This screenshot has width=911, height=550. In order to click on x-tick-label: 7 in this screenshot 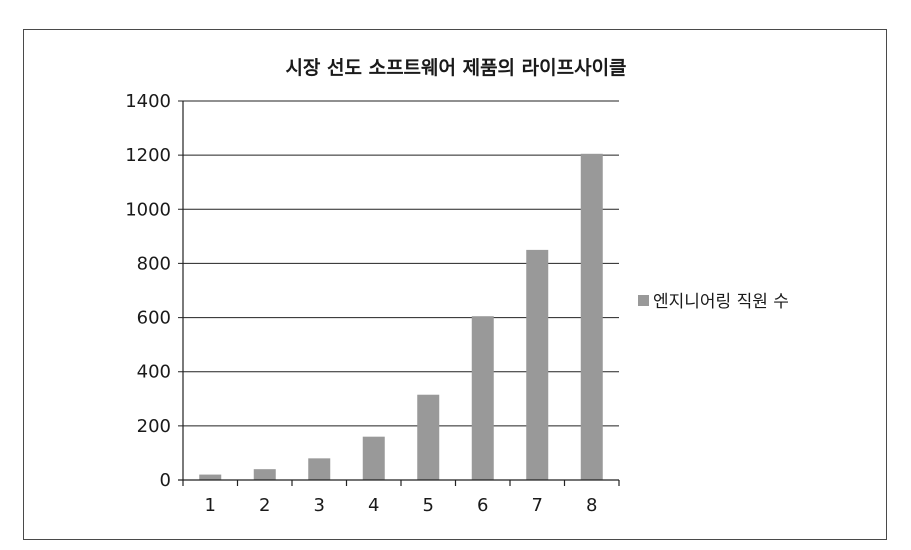, I will do `click(537, 505)`.